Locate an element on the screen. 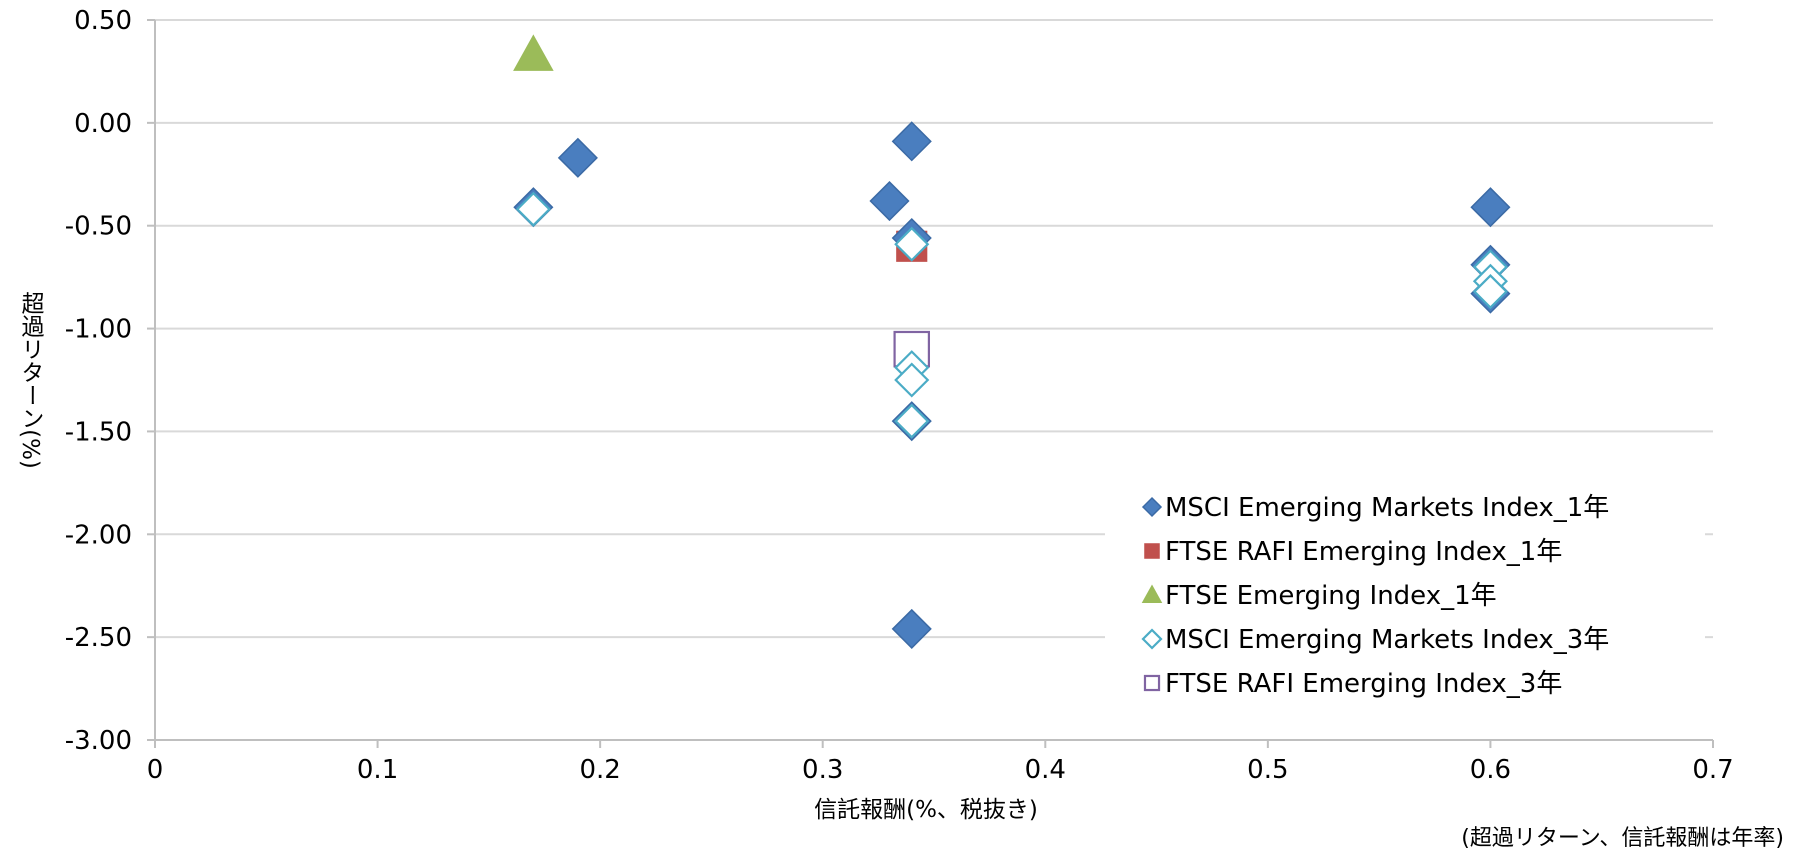 The height and width of the screenshot is (858, 1798). y-tick-label: 0.00 is located at coordinates (103, 124).